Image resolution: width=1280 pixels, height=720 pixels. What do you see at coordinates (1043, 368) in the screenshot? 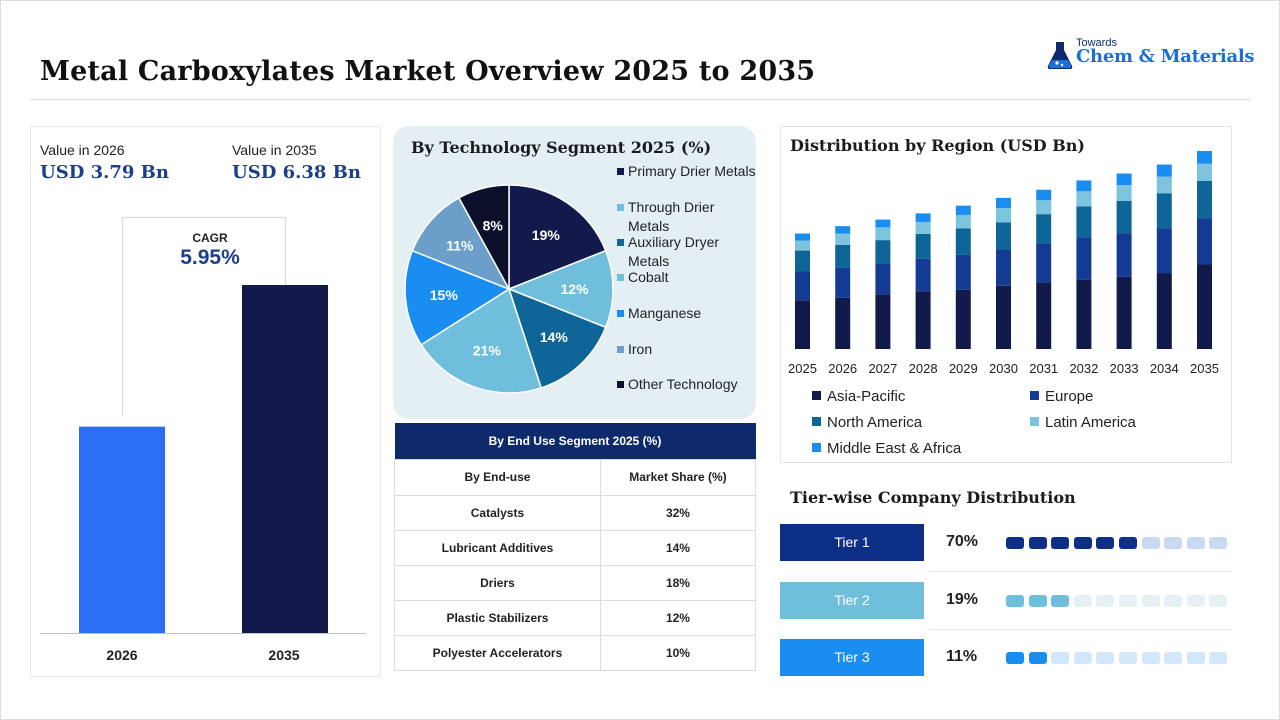
I see `x-tick-label: 2031` at bounding box center [1043, 368].